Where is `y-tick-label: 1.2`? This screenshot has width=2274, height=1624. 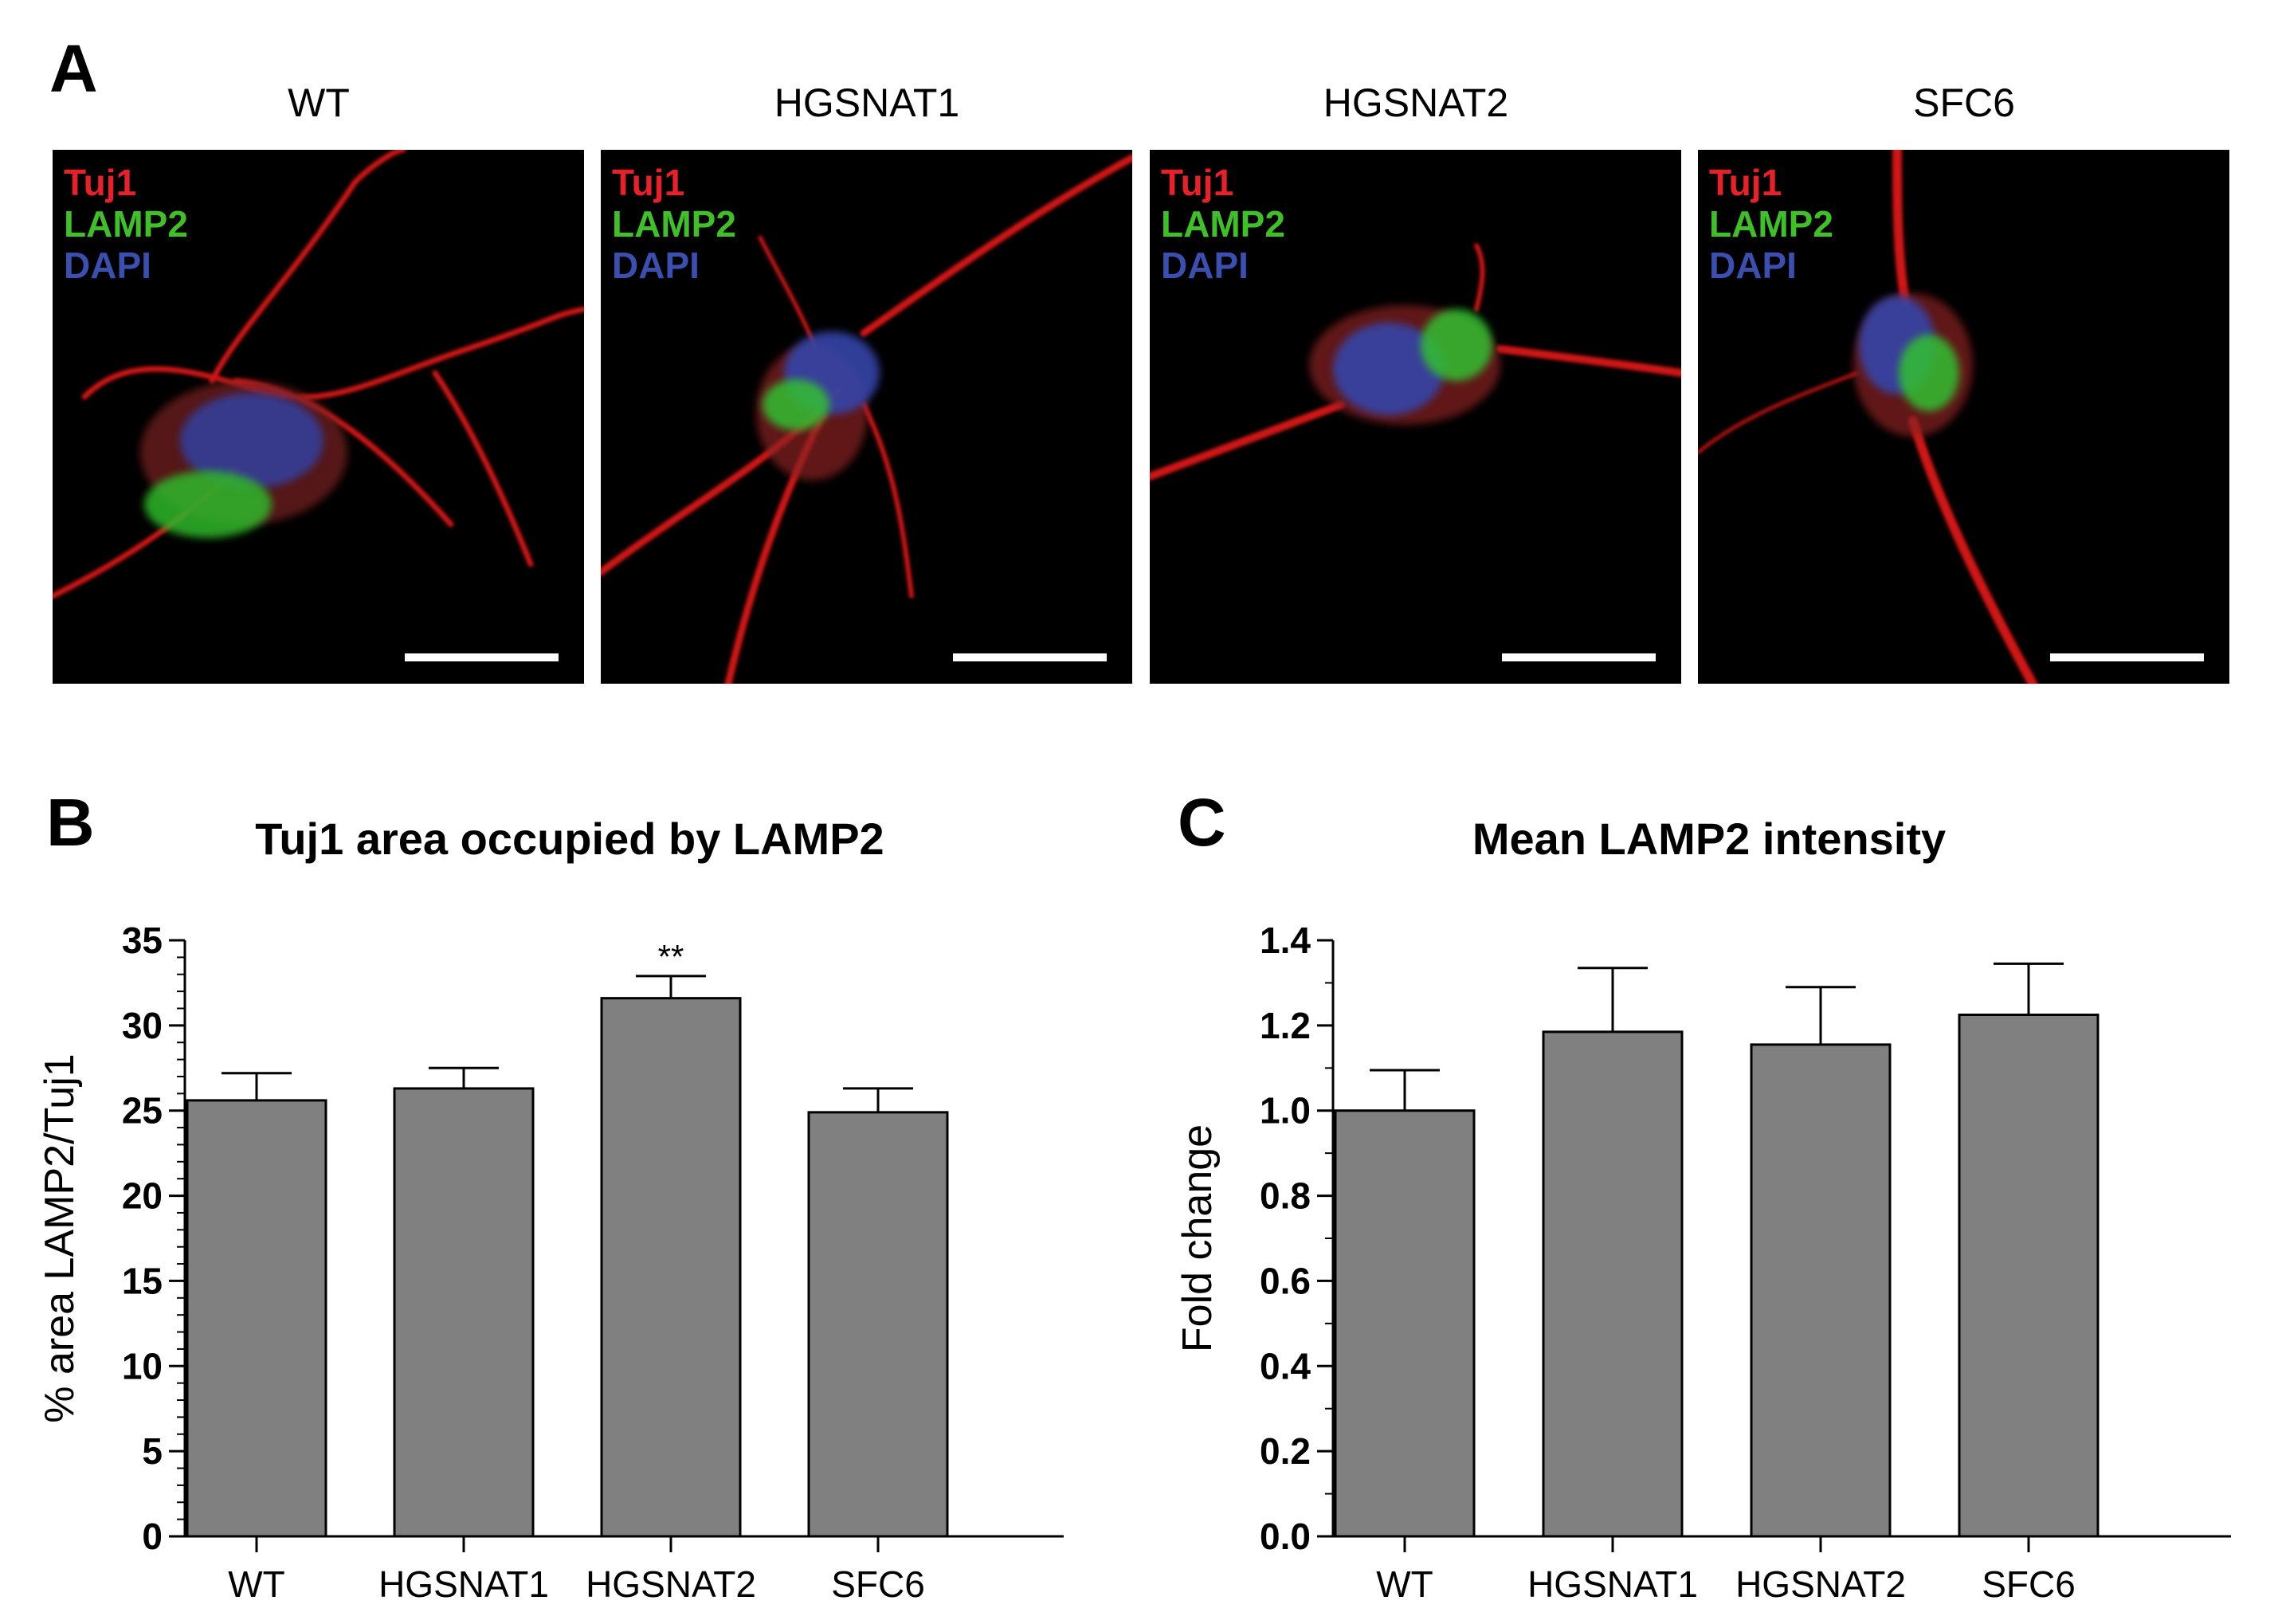 y-tick-label: 1.2 is located at coordinates (1285, 1025).